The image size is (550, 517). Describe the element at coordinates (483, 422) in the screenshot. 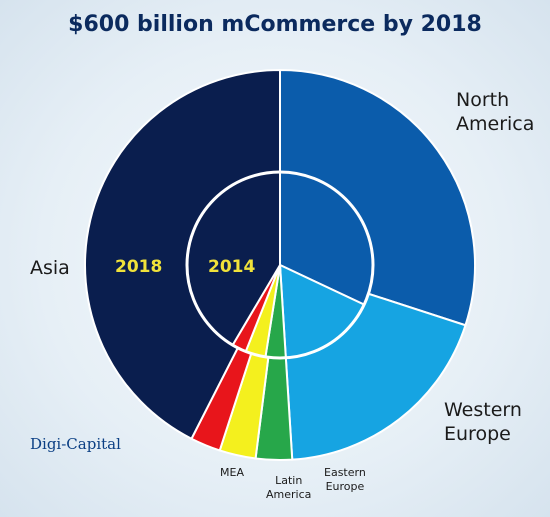

I see `label-western-europe: Western Europe` at that location.